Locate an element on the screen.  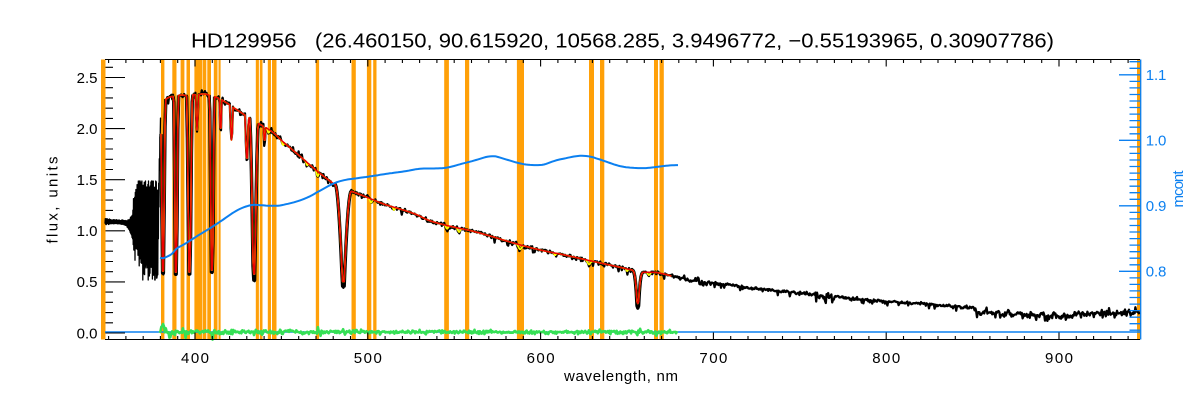
svg-text: 0.8 is located at coordinates (1156, 272).